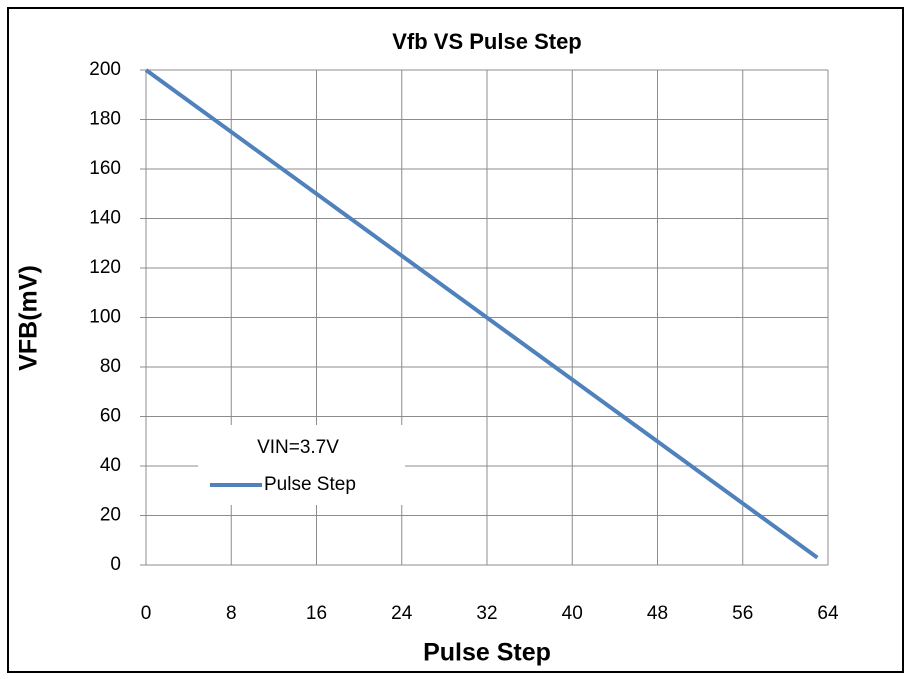 The width and height of the screenshot is (911, 679). Describe the element at coordinates (110, 366) in the screenshot. I see `y-tick-label: 80` at that location.